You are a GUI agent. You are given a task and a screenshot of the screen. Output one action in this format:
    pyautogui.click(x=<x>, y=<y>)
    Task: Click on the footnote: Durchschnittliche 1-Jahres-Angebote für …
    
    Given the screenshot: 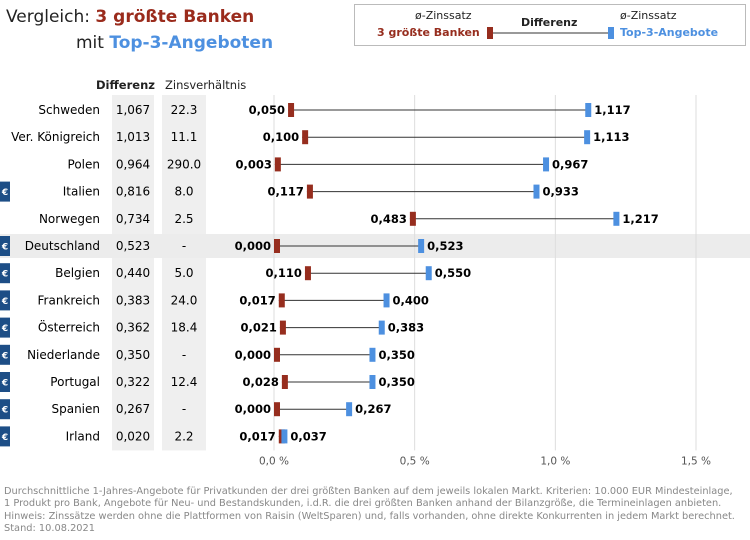 What is the action you would take?
    pyautogui.click(x=374, y=511)
    